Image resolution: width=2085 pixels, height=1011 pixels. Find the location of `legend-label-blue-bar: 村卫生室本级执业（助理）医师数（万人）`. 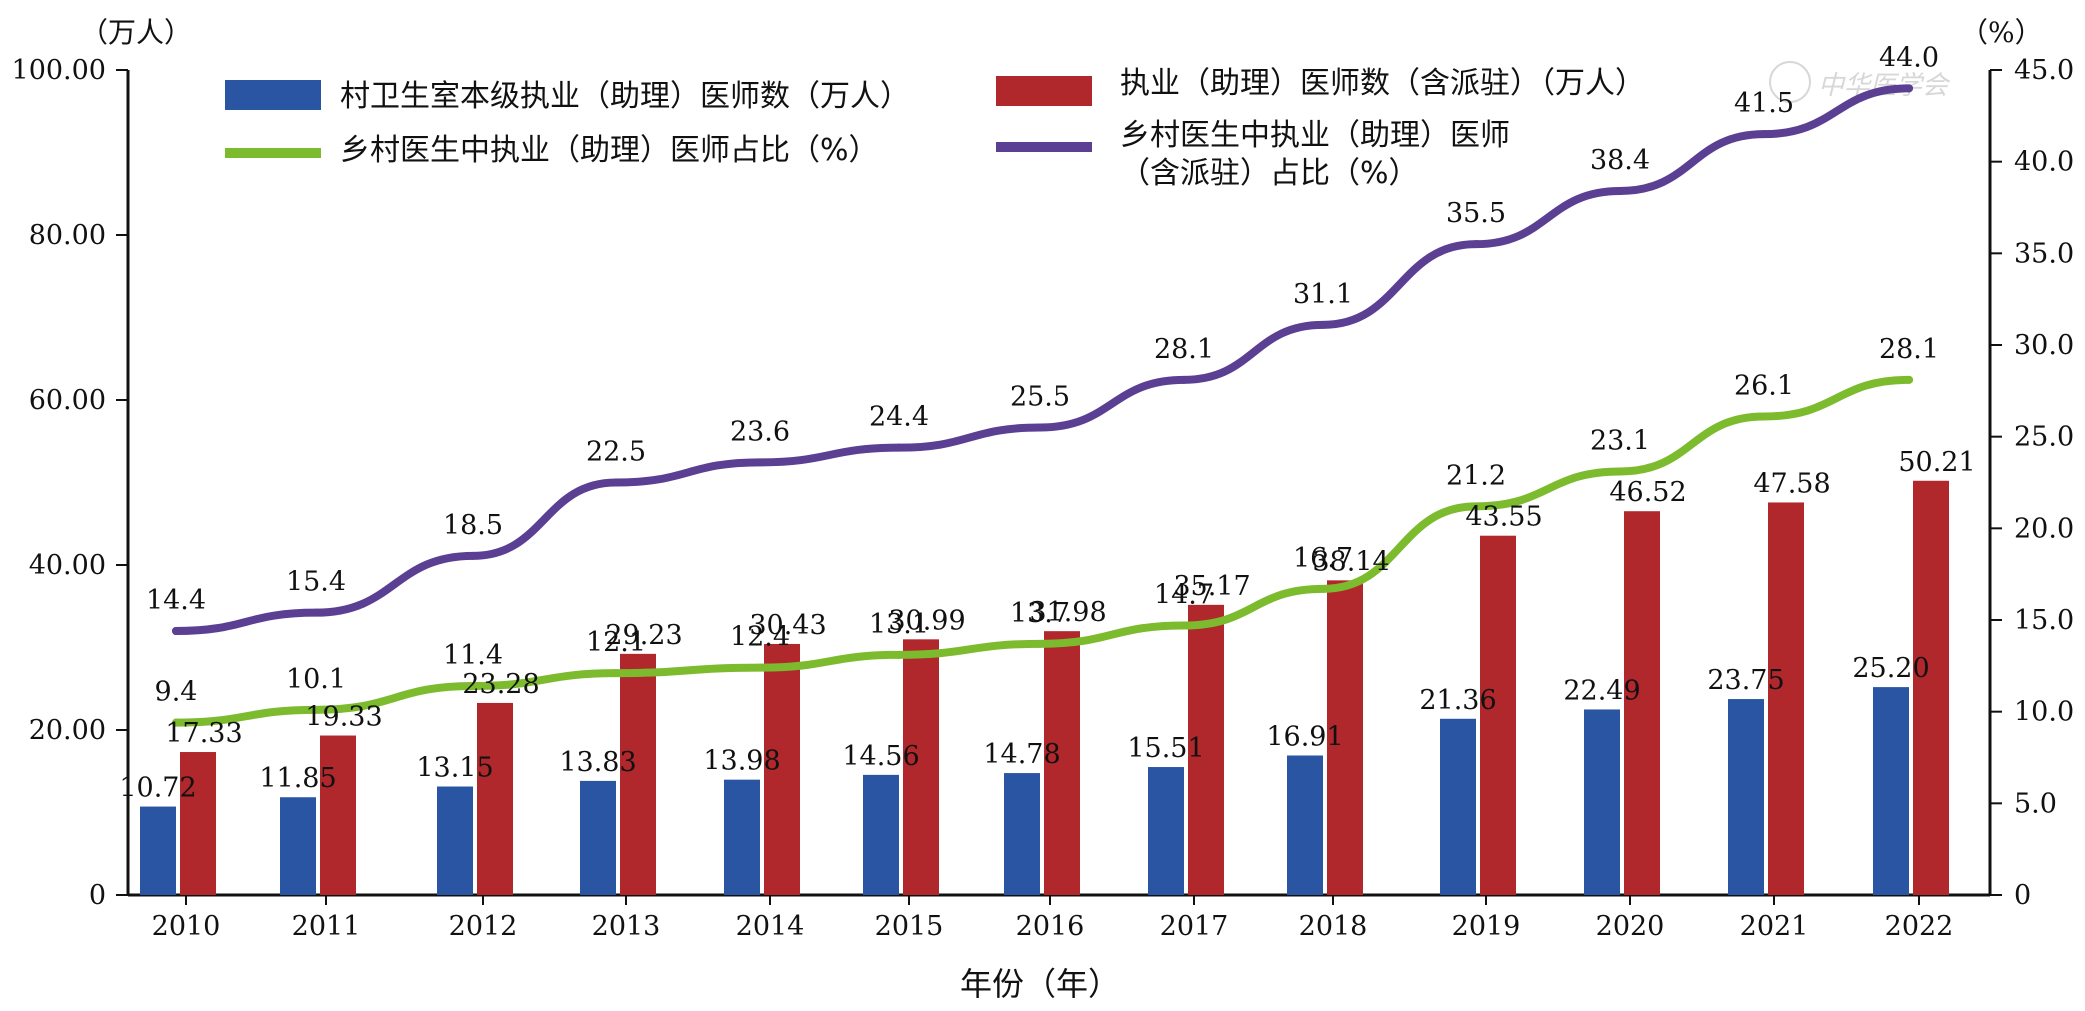

legend-label-blue-bar: 村卫生室本级执业（助理）医师数（万人） is located at coordinates (625, 96).